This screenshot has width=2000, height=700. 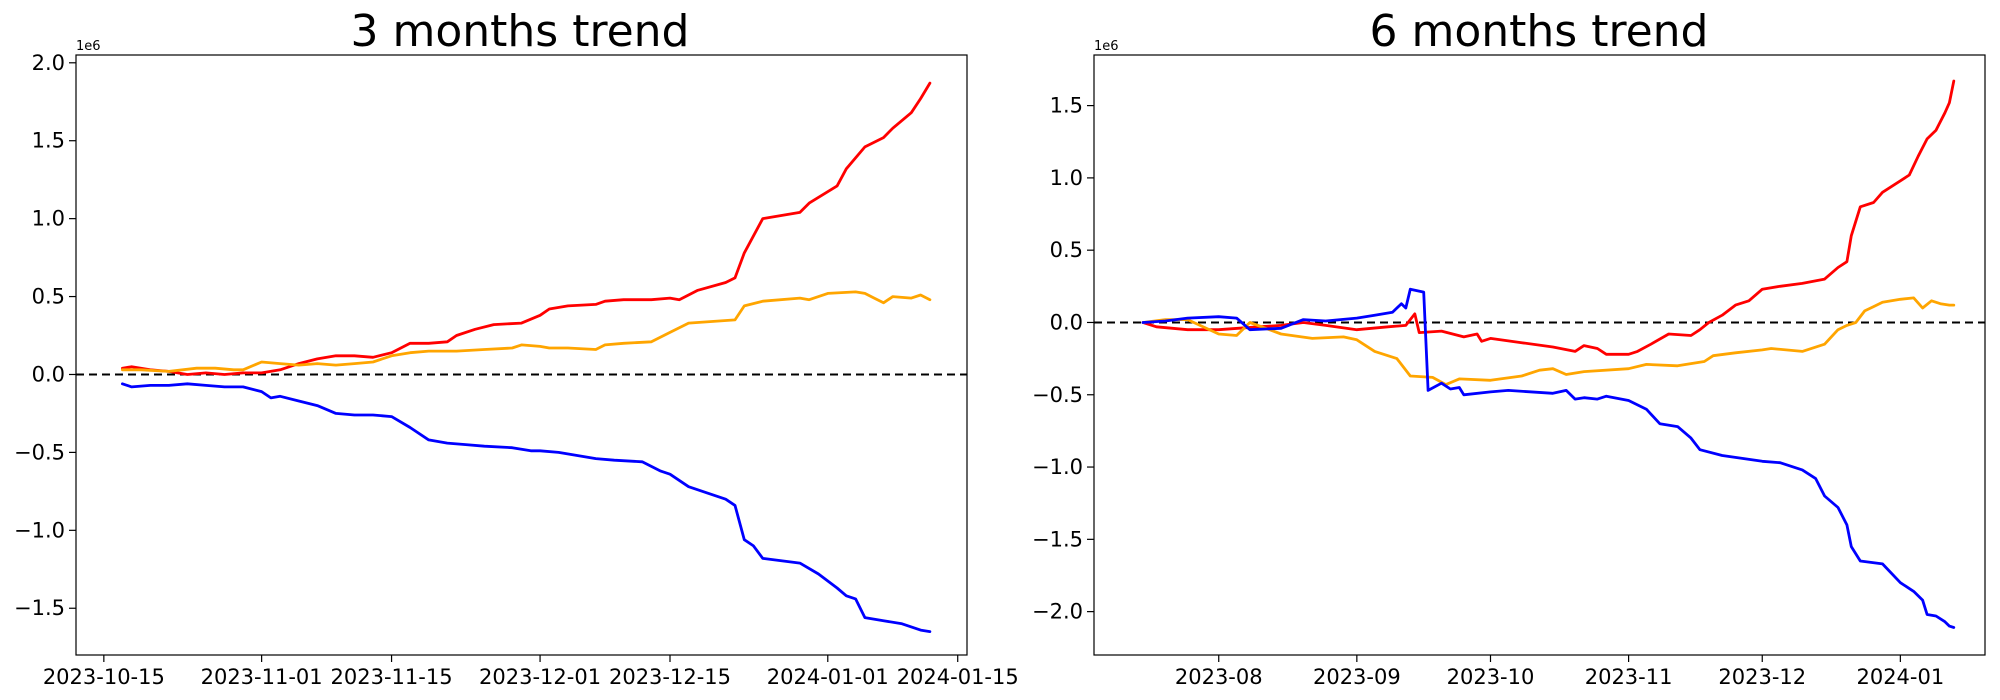 I want to click on x-tick-label: 2023-12-15, so click(x=670, y=677).